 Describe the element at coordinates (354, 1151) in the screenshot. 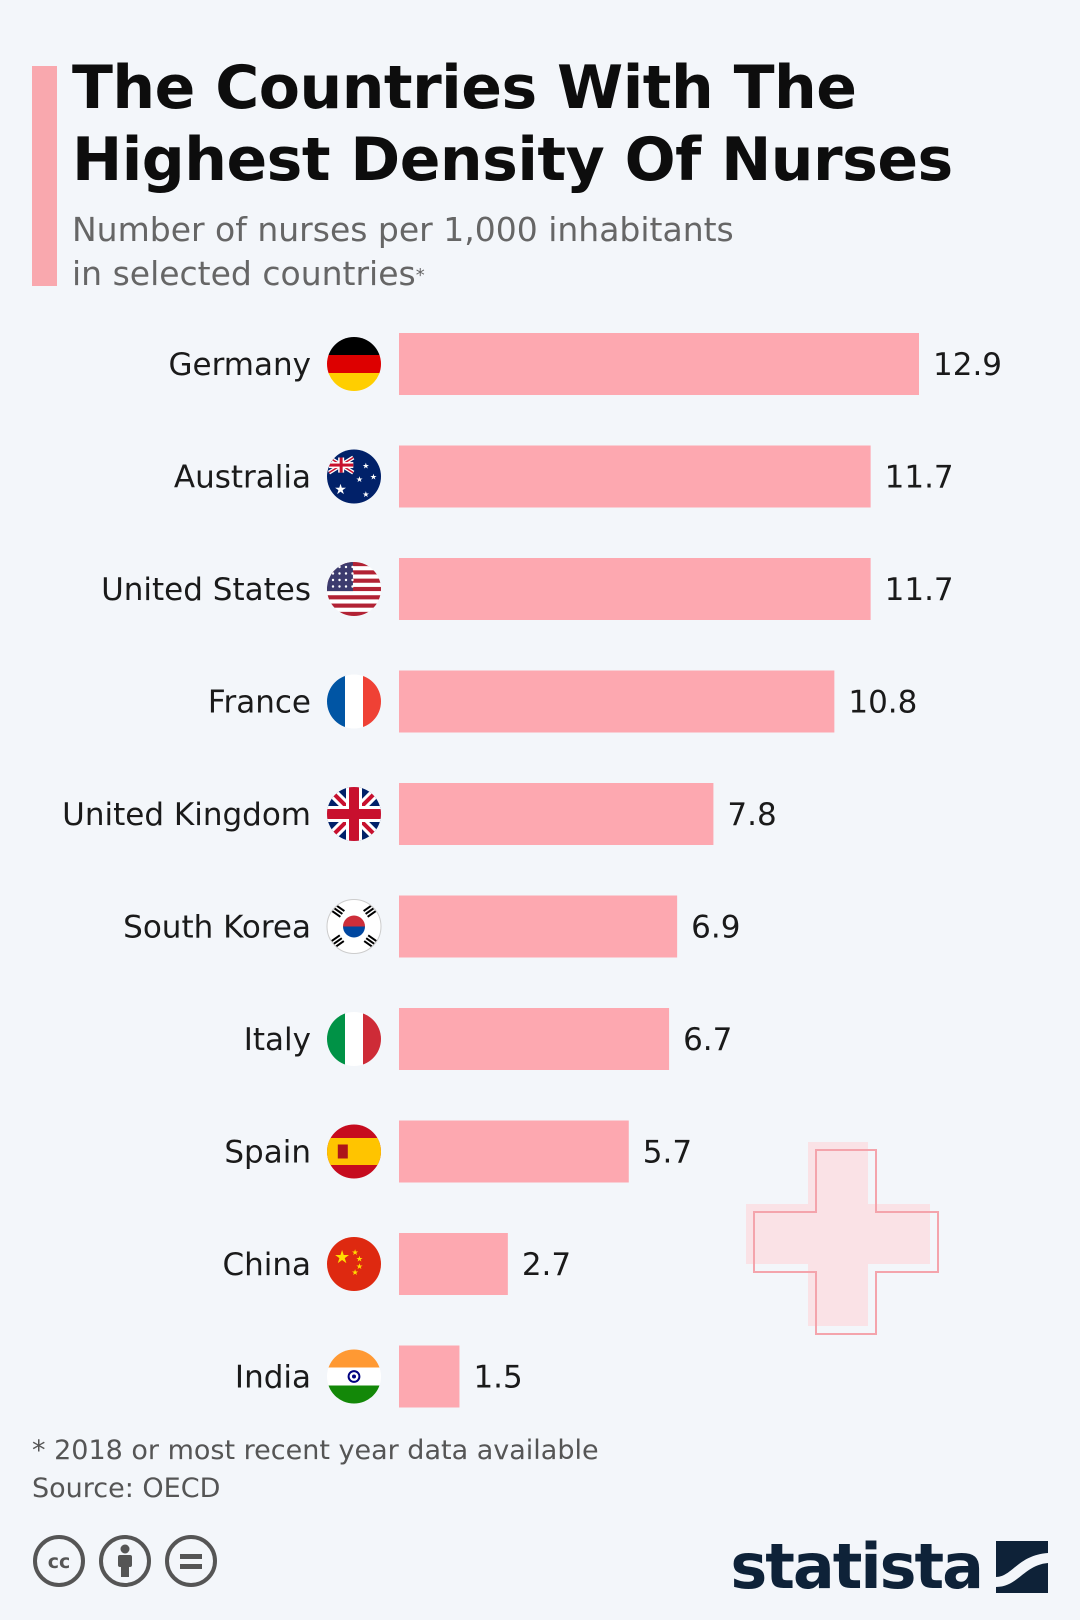

I see `spain-flag-icon` at that location.